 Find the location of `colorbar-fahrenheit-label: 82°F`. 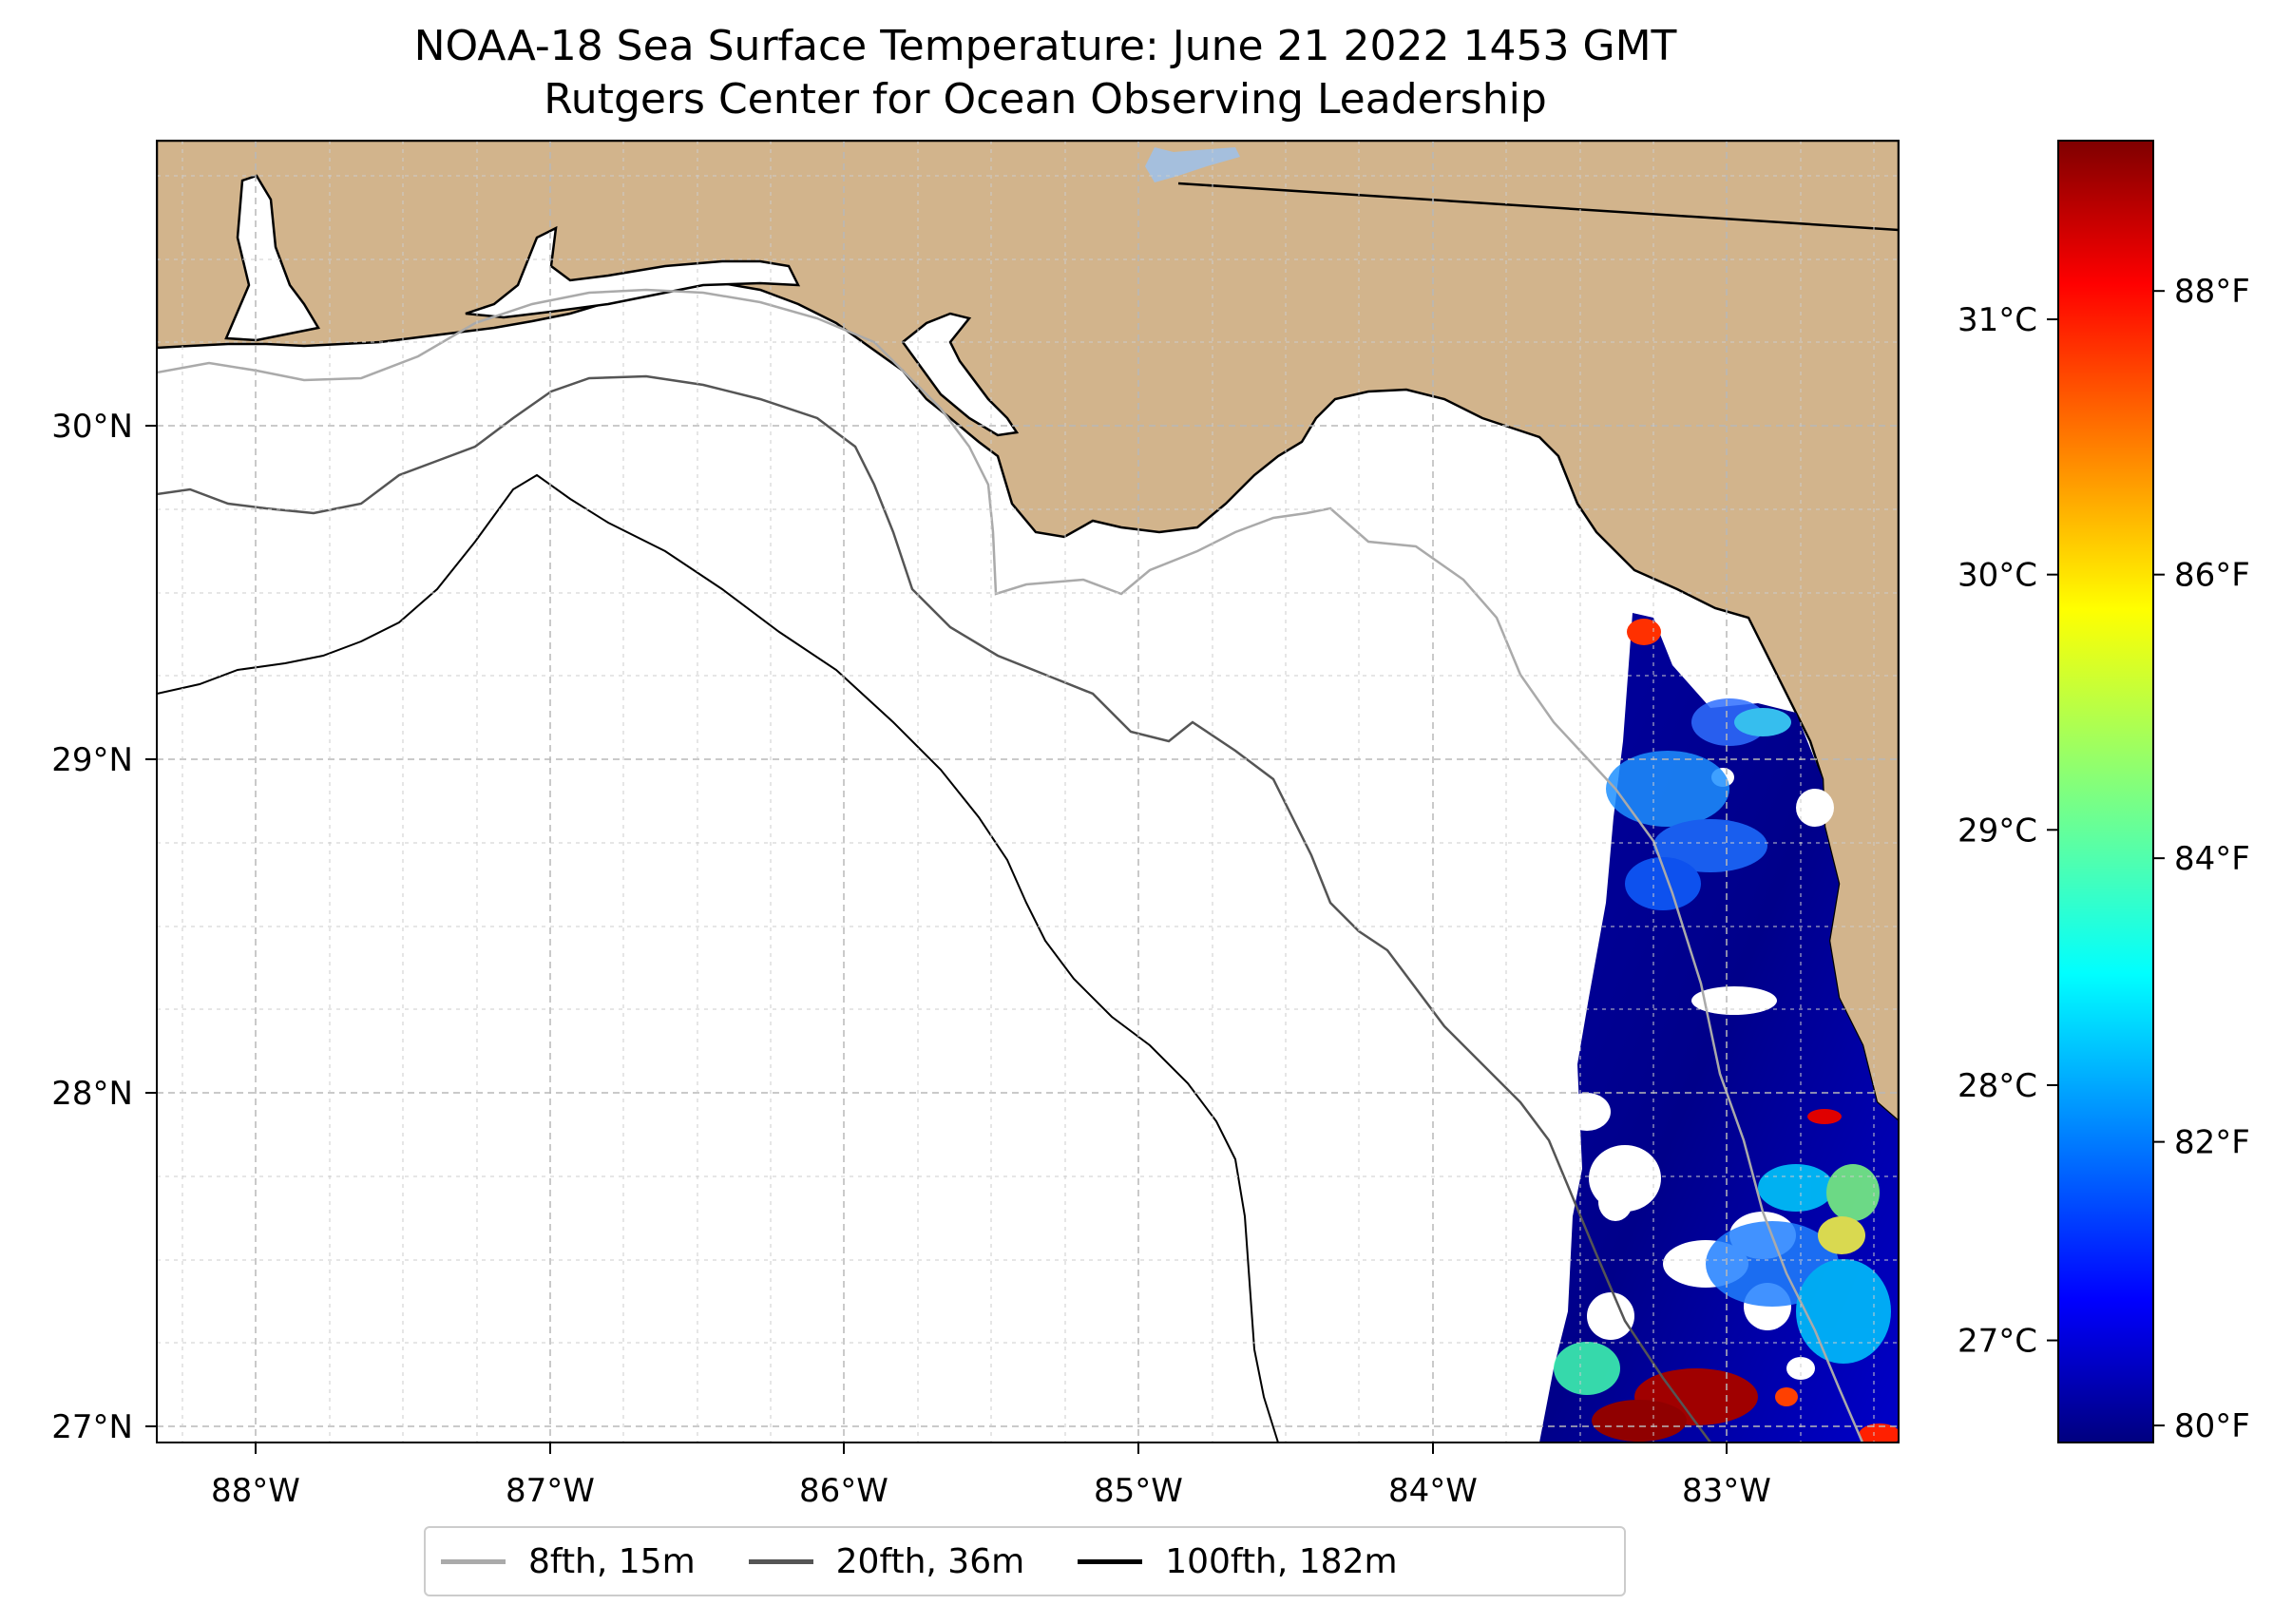

colorbar-fahrenheit-label: 82°F is located at coordinates (2212, 1143).